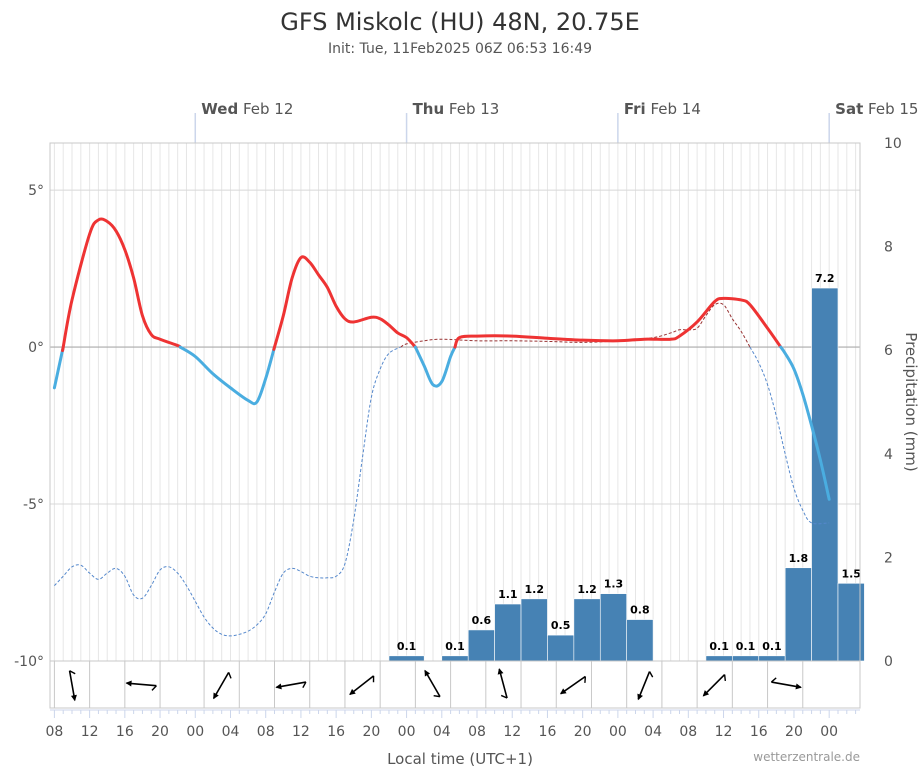 The height and width of the screenshot is (768, 921). What do you see at coordinates (460, 759) in the screenshot?
I see `x-axis-label: Local time (UTC+1)` at bounding box center [460, 759].